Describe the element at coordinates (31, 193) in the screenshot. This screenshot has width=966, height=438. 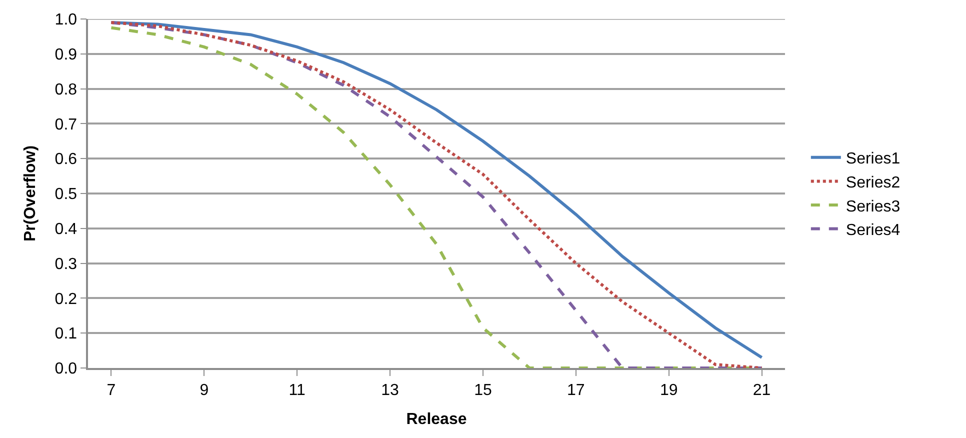
I see `y-axis-title: Pr(Overflow)` at that location.